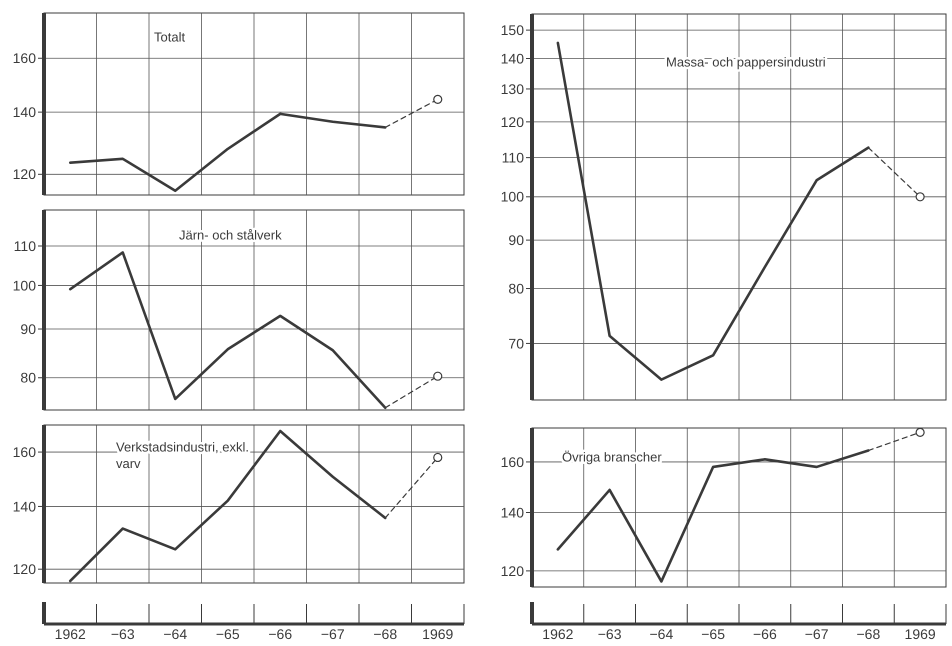 The image size is (952, 646). I want to click on y-tick-label: 150, so click(512, 30).